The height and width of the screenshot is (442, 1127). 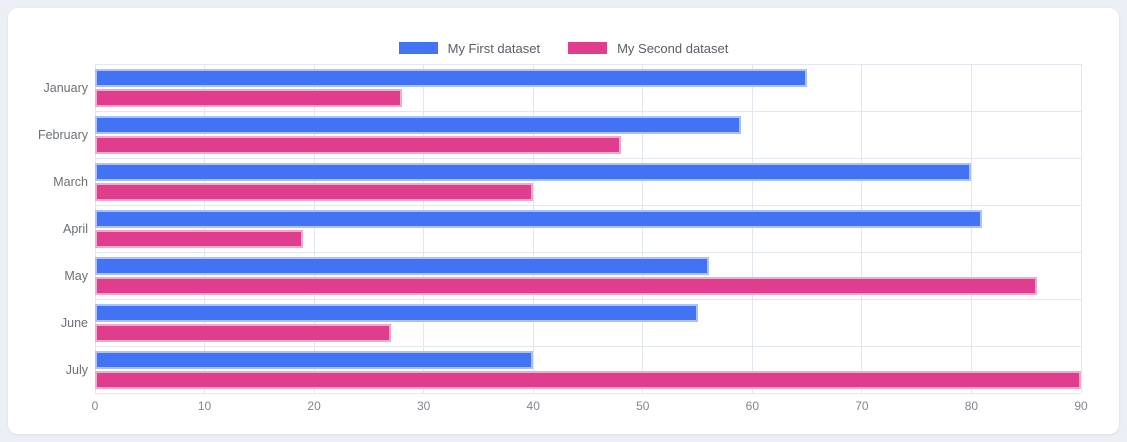 What do you see at coordinates (396, 313) in the screenshot?
I see `bar-first-dataset-june` at bounding box center [396, 313].